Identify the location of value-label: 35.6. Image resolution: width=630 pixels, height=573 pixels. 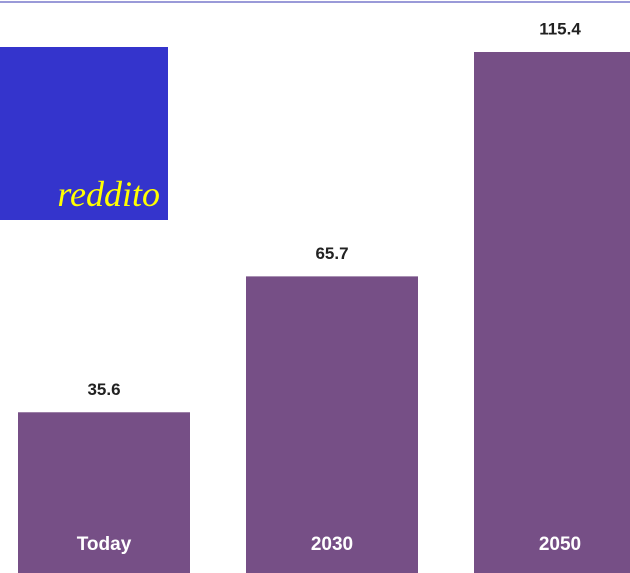
(103, 389).